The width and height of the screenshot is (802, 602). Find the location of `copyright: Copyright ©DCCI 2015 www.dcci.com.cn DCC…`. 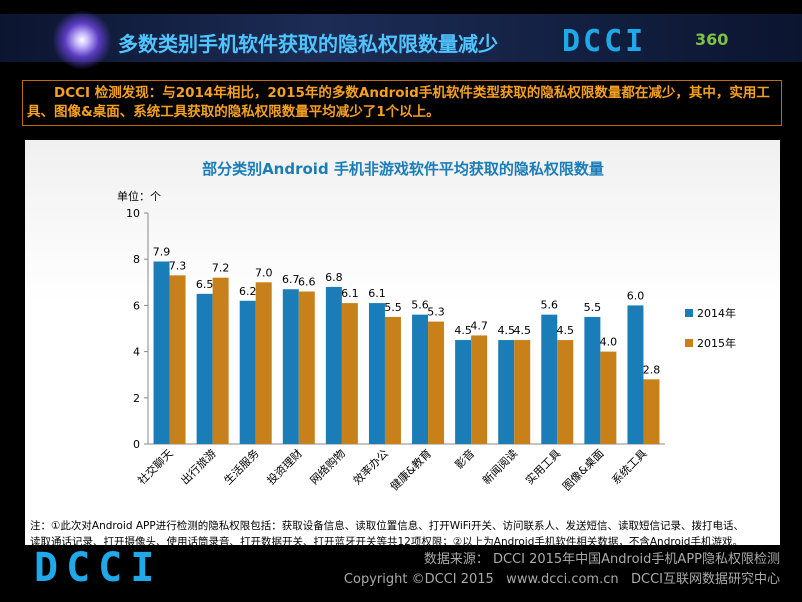

copyright: Copyright ©DCCI 2015 www.dcci.com.cn DCC… is located at coordinates (561, 579).